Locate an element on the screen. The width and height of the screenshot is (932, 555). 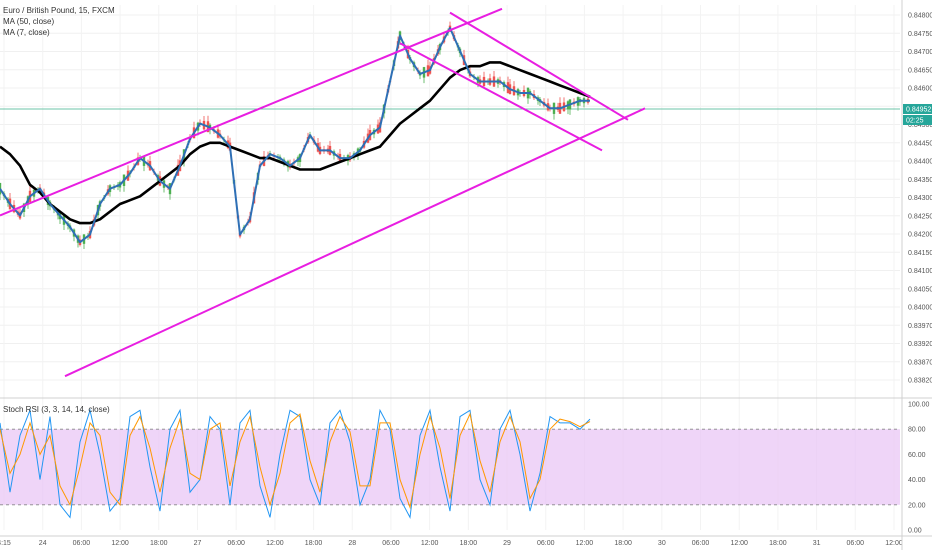
stoch-band is located at coordinates (450, 467).